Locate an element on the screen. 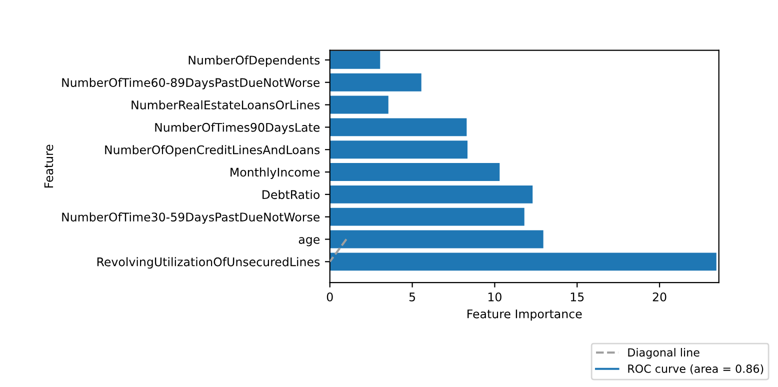 The image size is (778, 387). x-tick-label: 5 is located at coordinates (412, 297).